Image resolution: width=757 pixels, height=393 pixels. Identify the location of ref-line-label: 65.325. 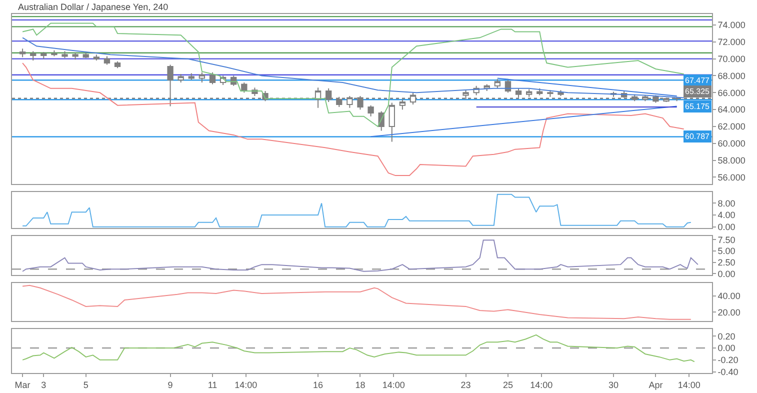
(697, 91).